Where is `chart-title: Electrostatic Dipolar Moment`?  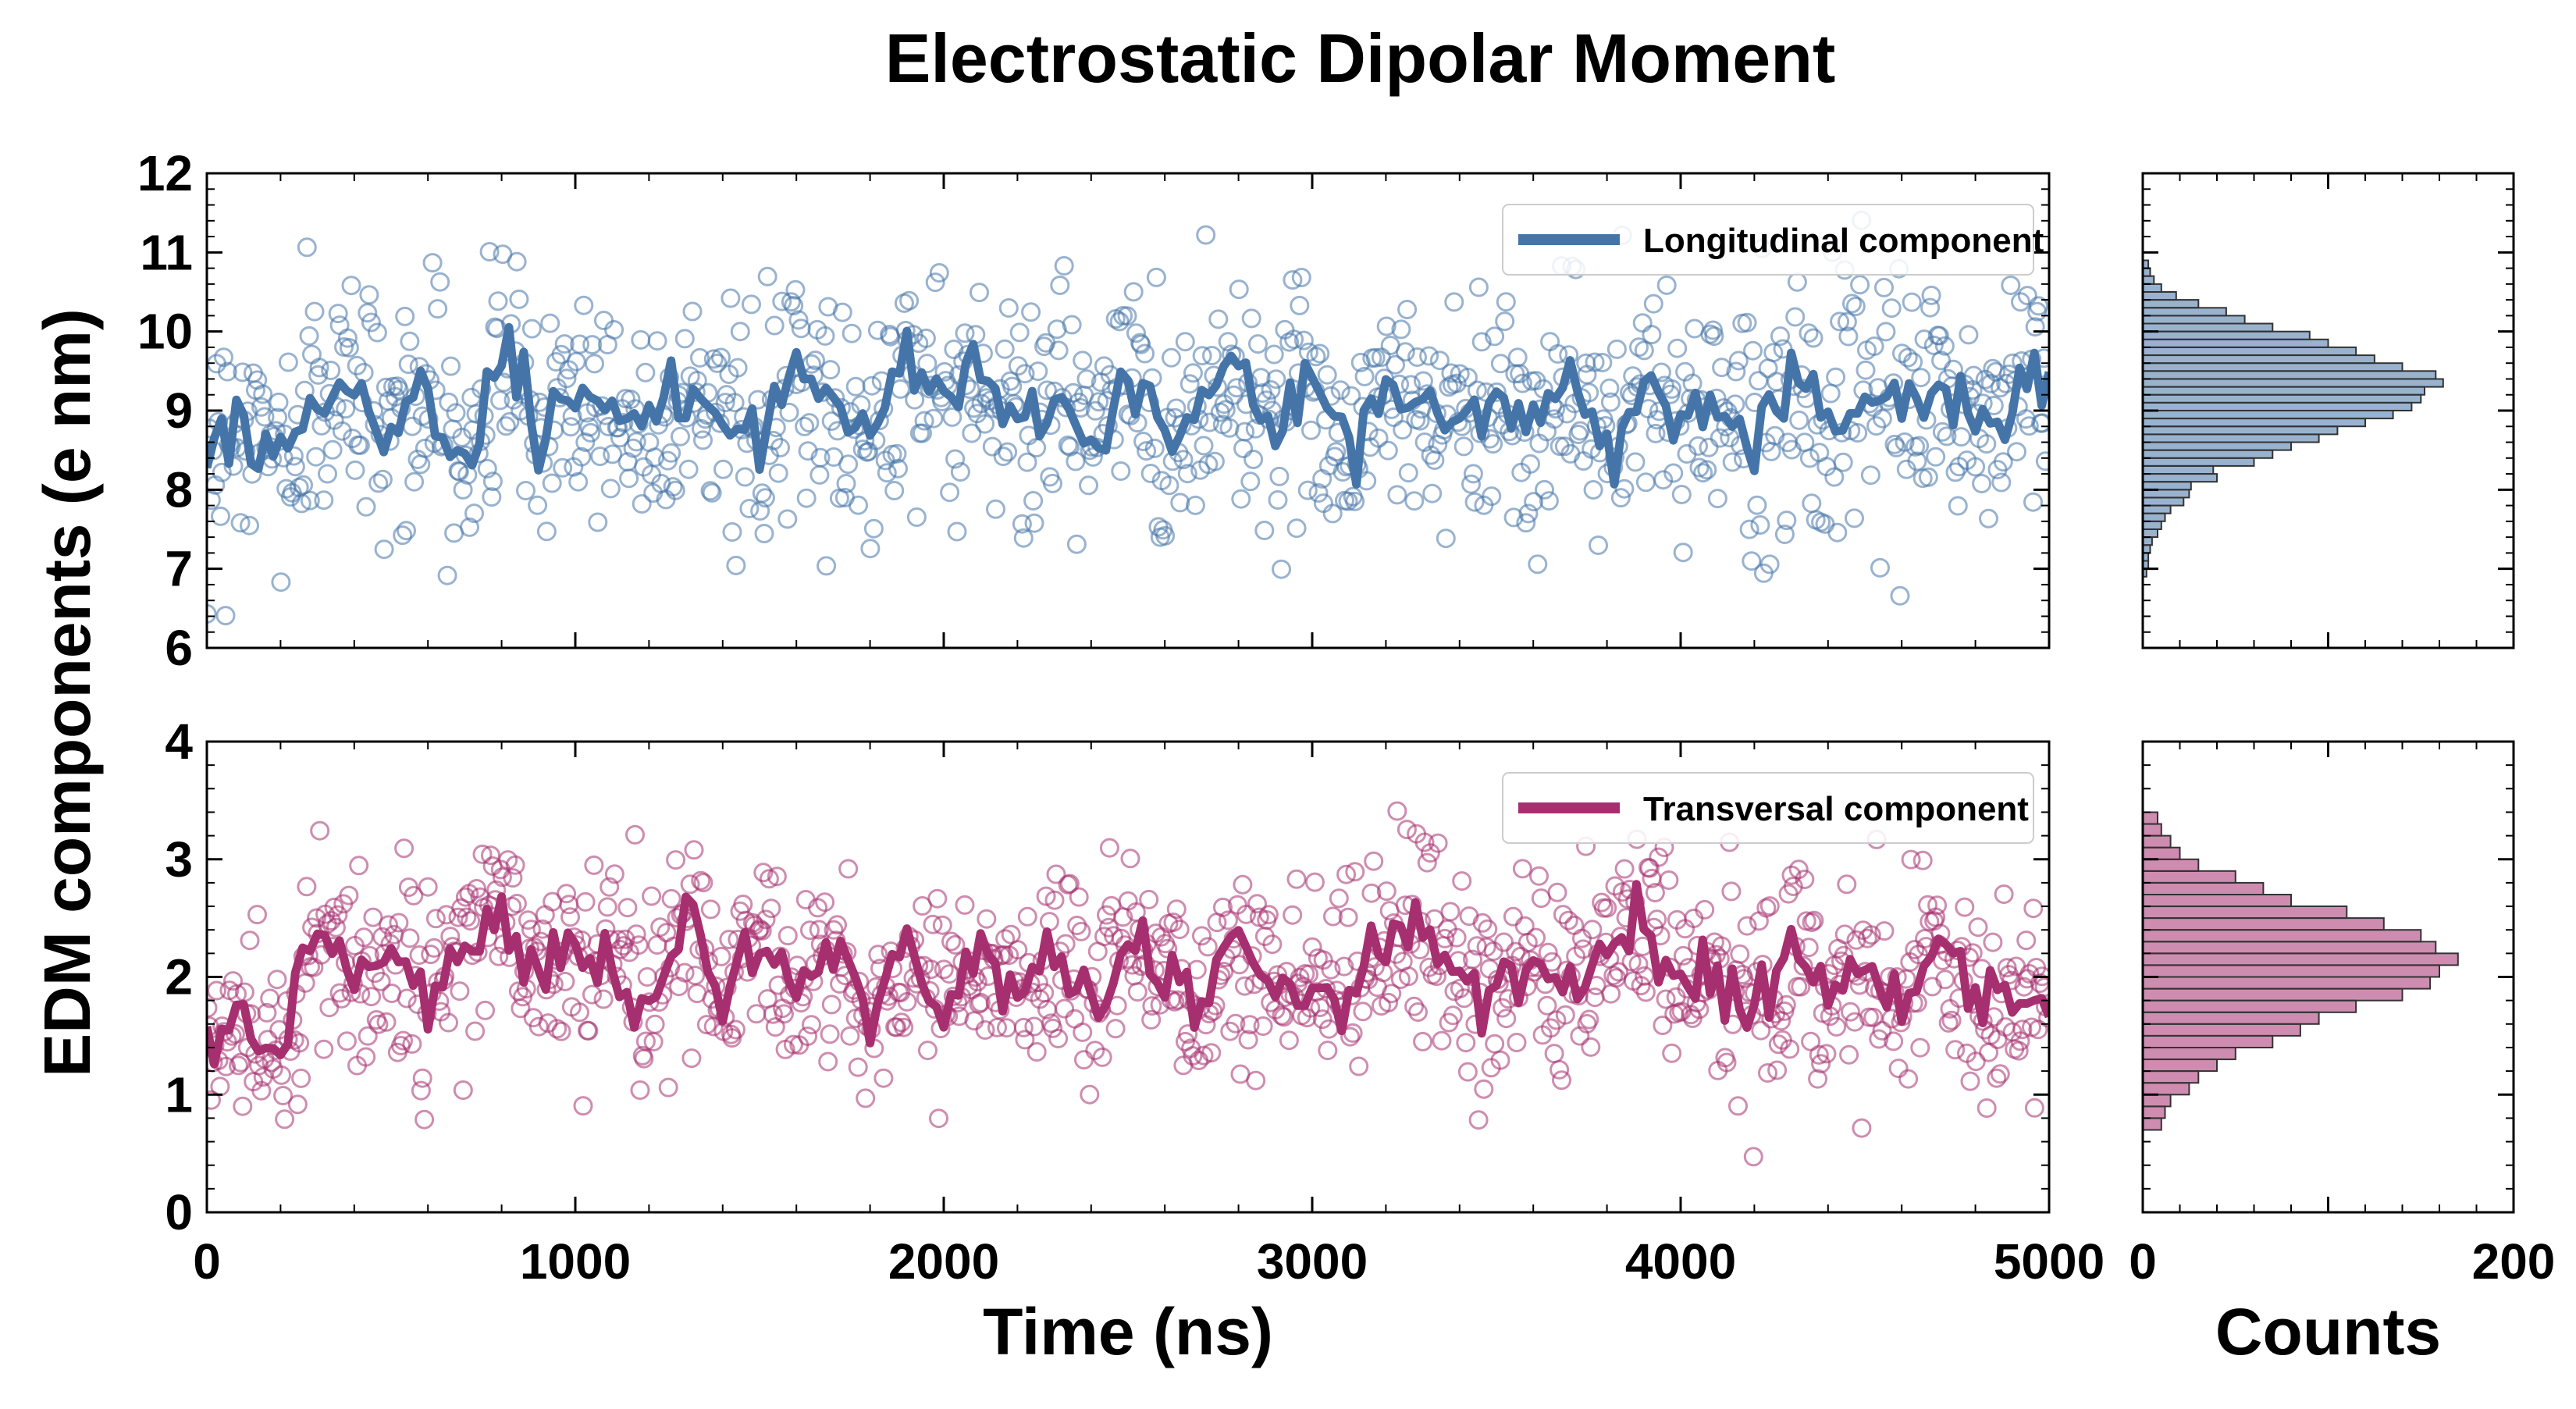
chart-title: Electrostatic Dipolar Moment is located at coordinates (1360, 59).